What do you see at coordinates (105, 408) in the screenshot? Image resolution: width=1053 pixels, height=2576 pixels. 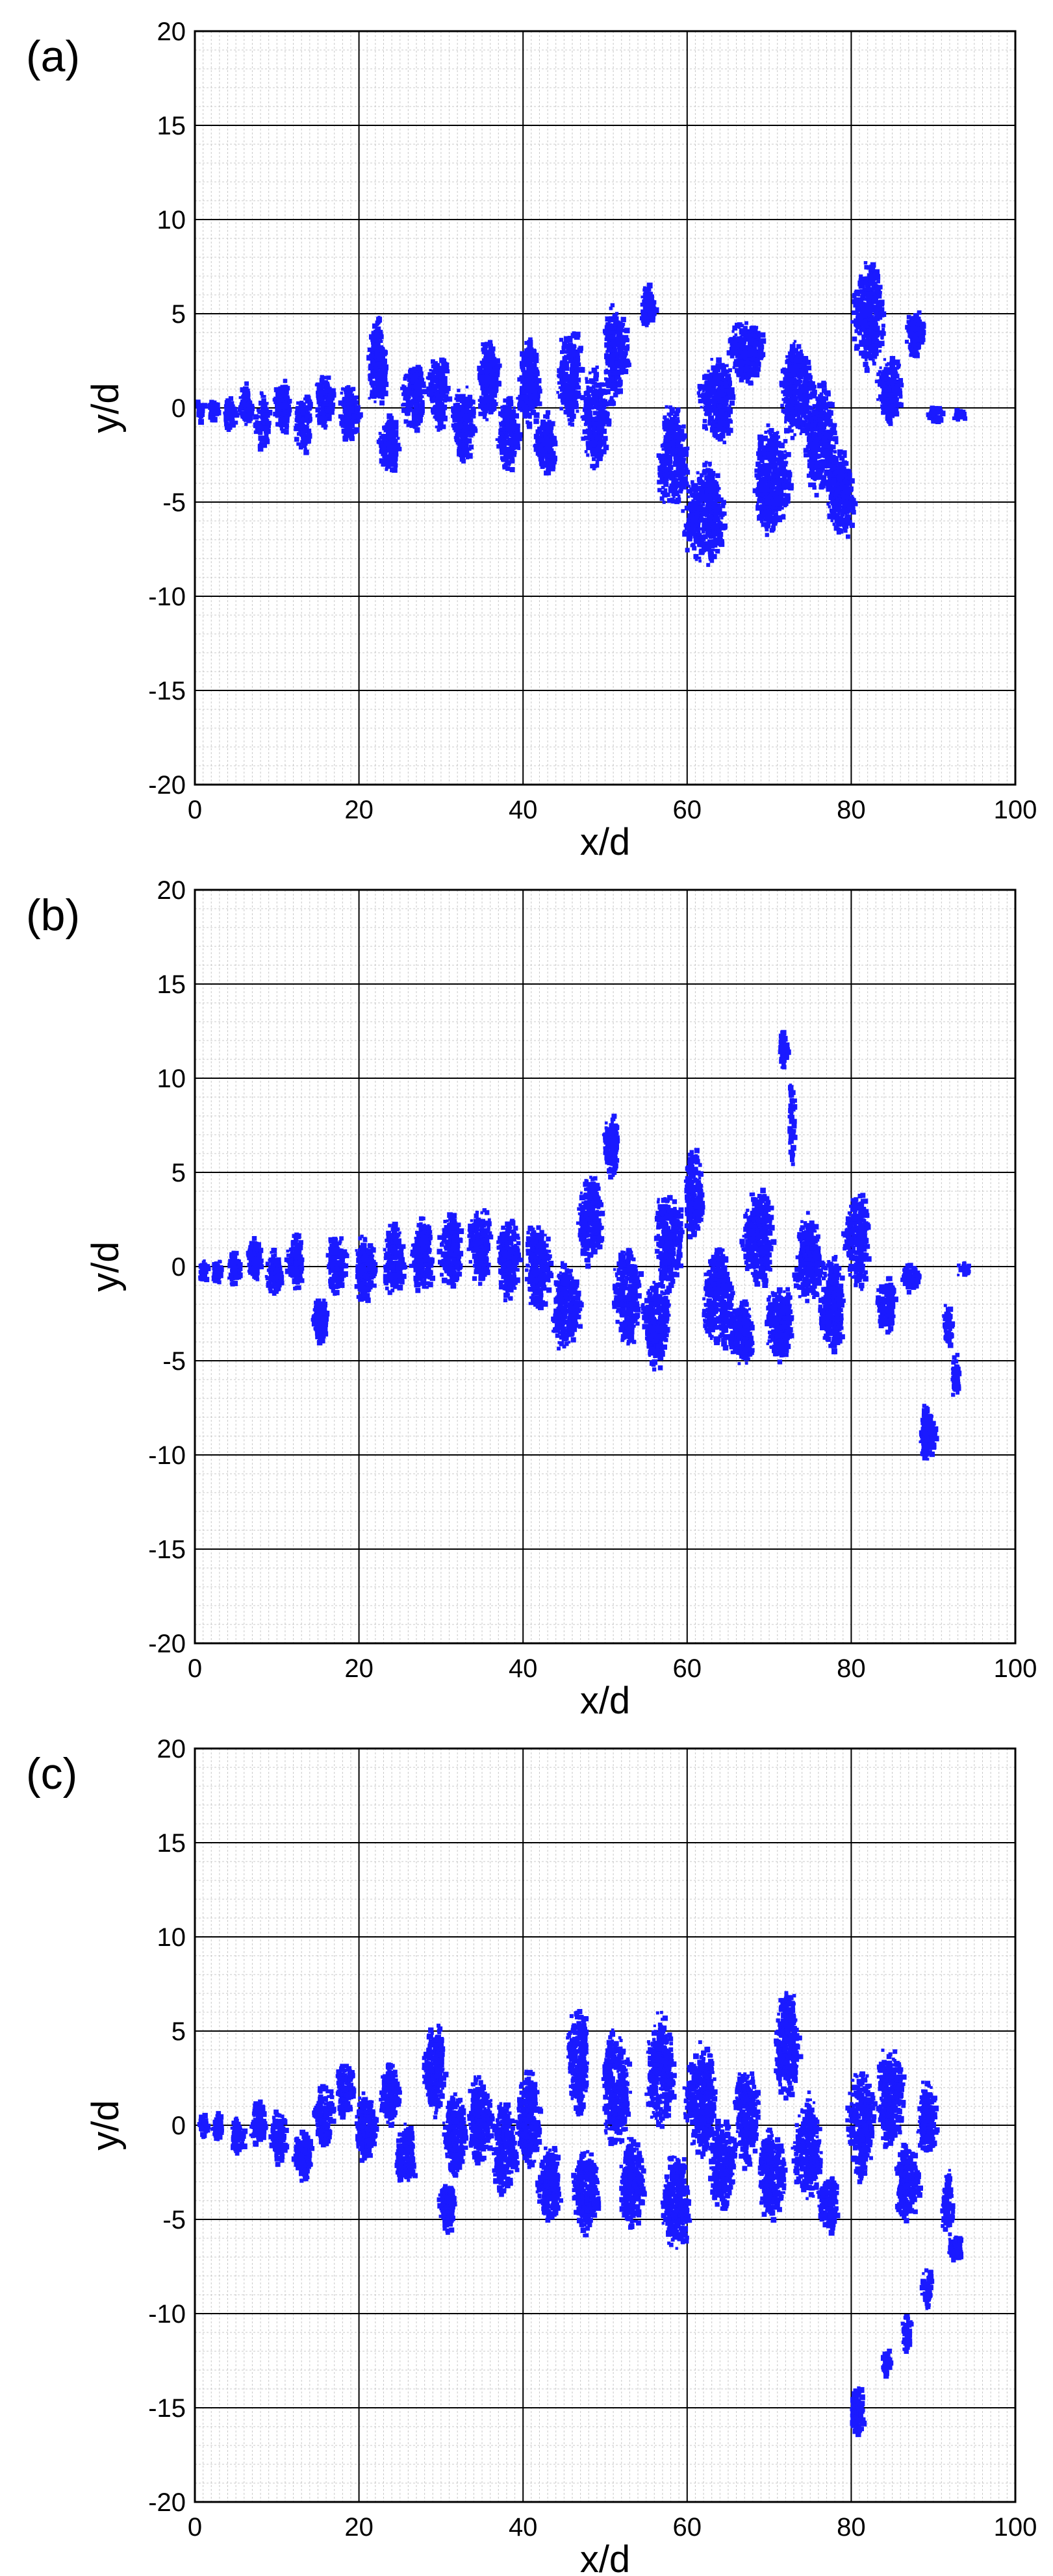 I see `y-axis-title: y/d` at bounding box center [105, 408].